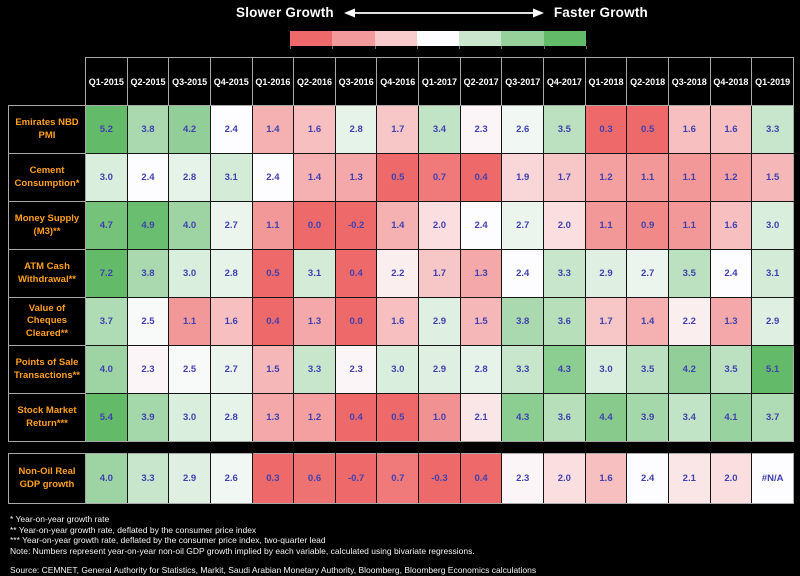  What do you see at coordinates (106, 129) in the screenshot?
I see `heatmap-cell: 5.2` at bounding box center [106, 129].